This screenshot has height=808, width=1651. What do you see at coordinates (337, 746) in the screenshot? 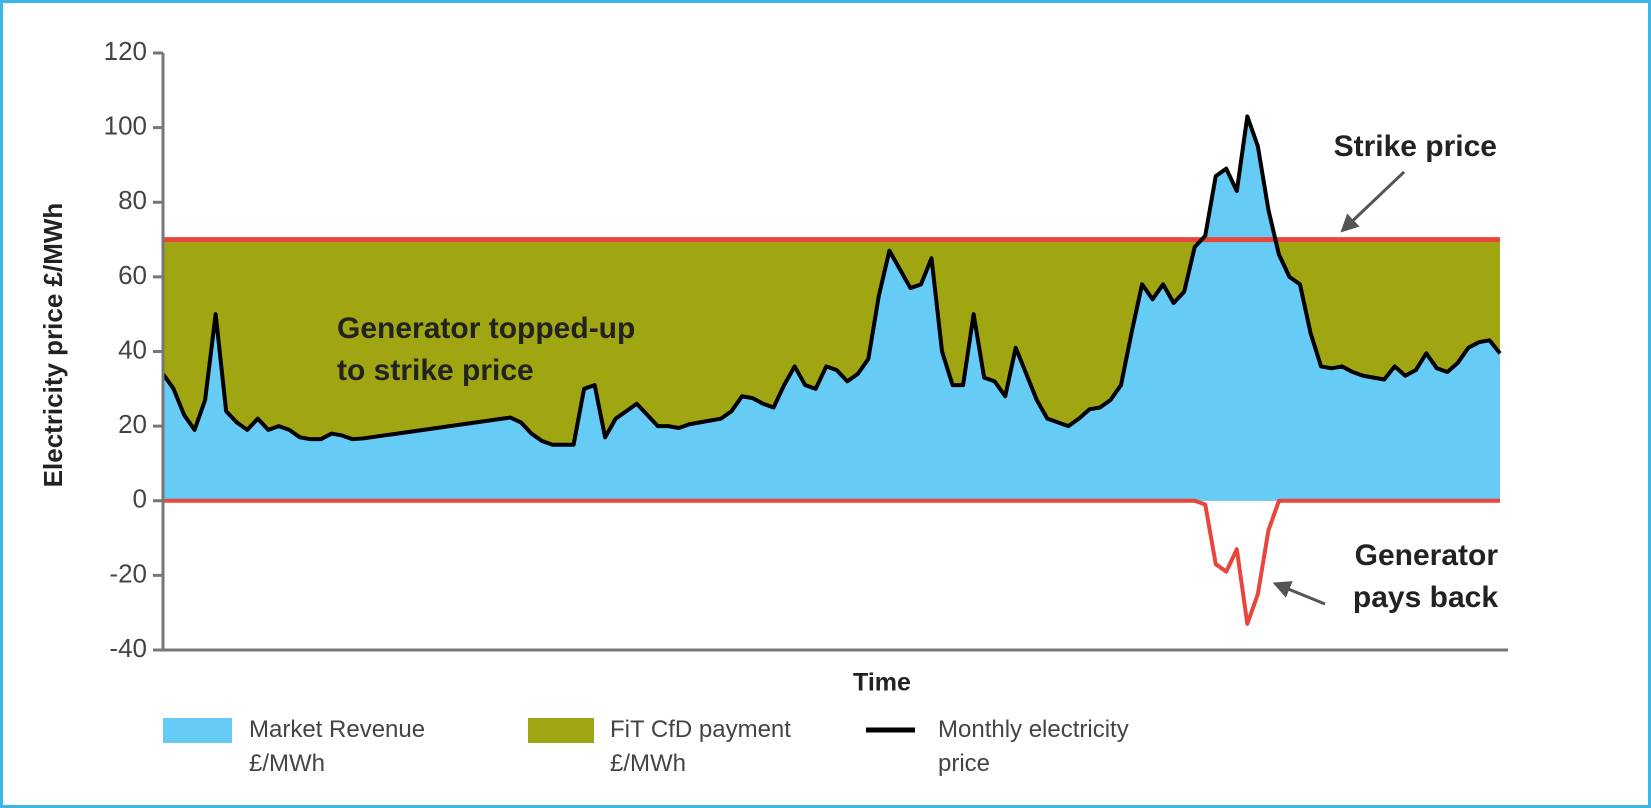
I see `legend-label: Market Revenue £/MWh` at bounding box center [337, 746].